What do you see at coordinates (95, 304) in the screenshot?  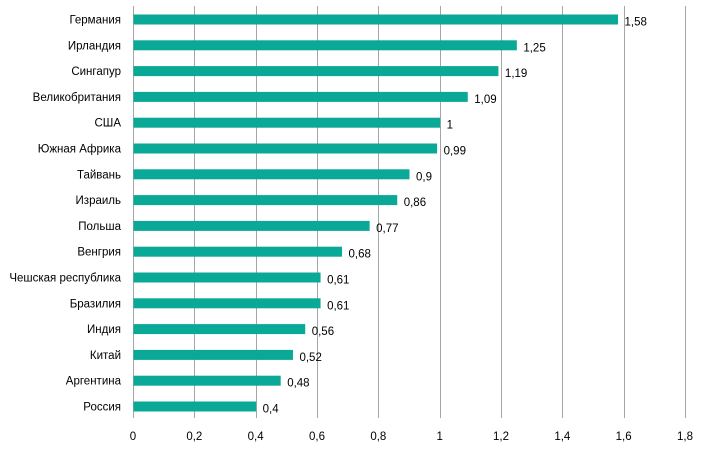 I see `category-label: Бразилия` at bounding box center [95, 304].